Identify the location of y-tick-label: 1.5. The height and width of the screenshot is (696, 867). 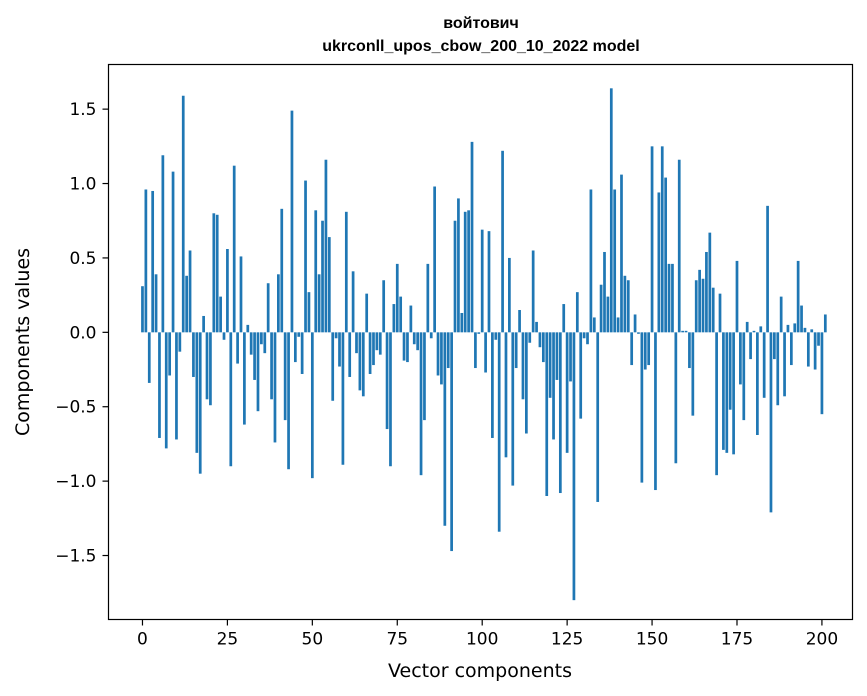
(82, 110).